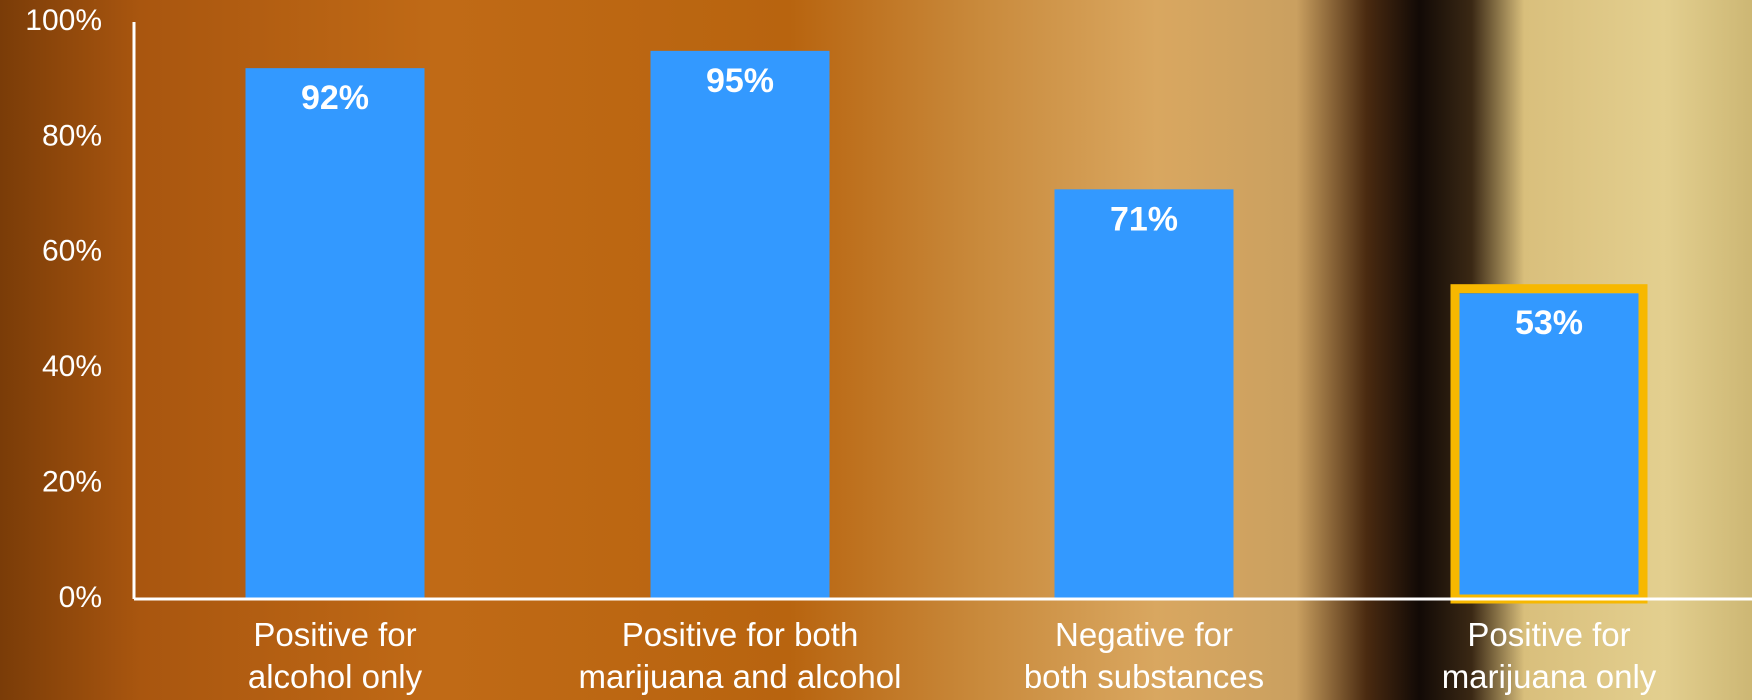 This screenshot has height=700, width=1752. I want to click on x-tick-label: Positive for alcohol only, so click(335, 655).